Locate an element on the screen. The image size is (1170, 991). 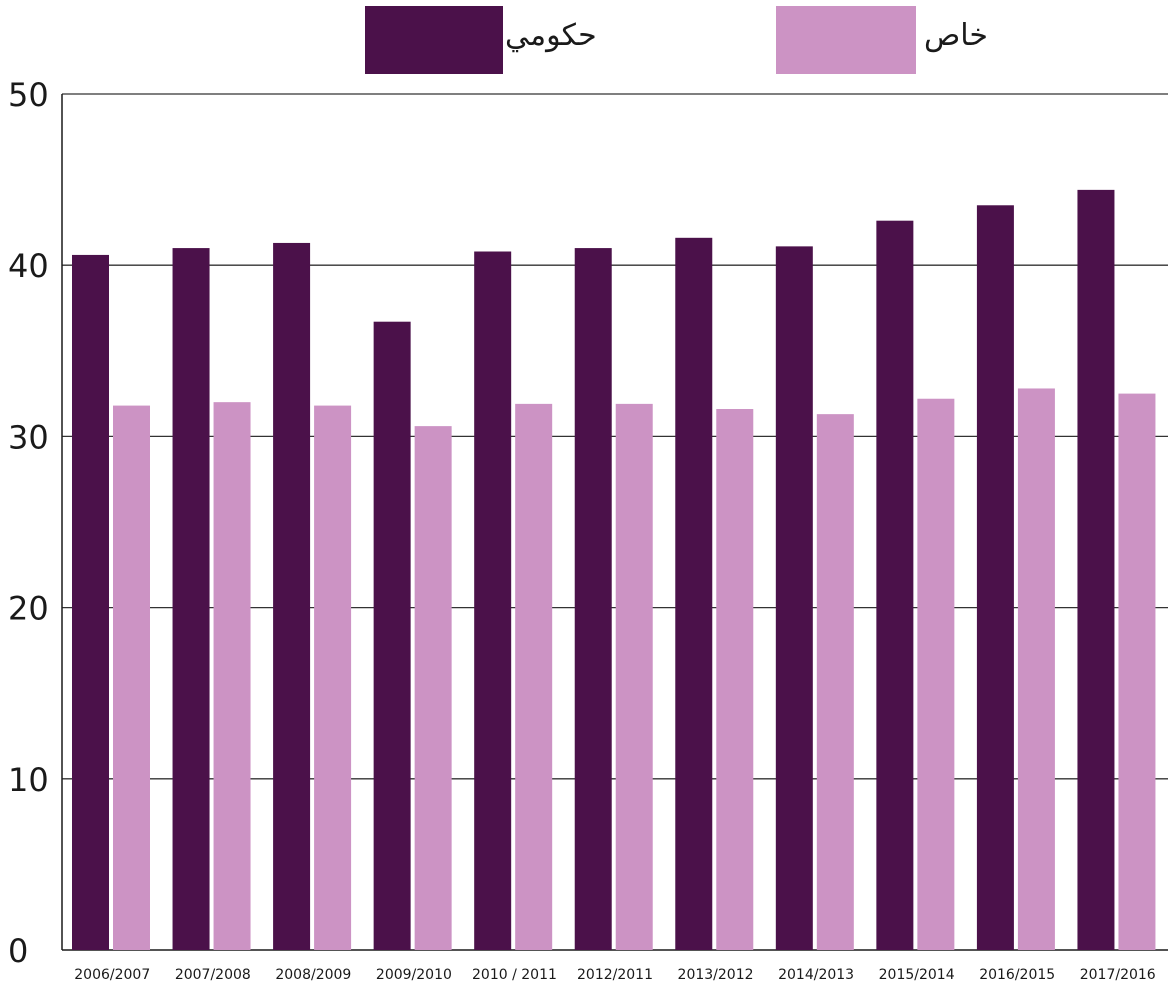
legend-label-government: حكومي is located at coordinates (551, 35).